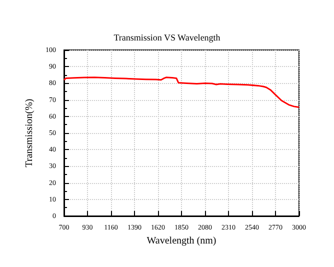 This screenshot has height=267, width=334. Describe the element at coordinates (167, 37) in the screenshot. I see `chart-title: Transmission VS Wavelength` at that location.